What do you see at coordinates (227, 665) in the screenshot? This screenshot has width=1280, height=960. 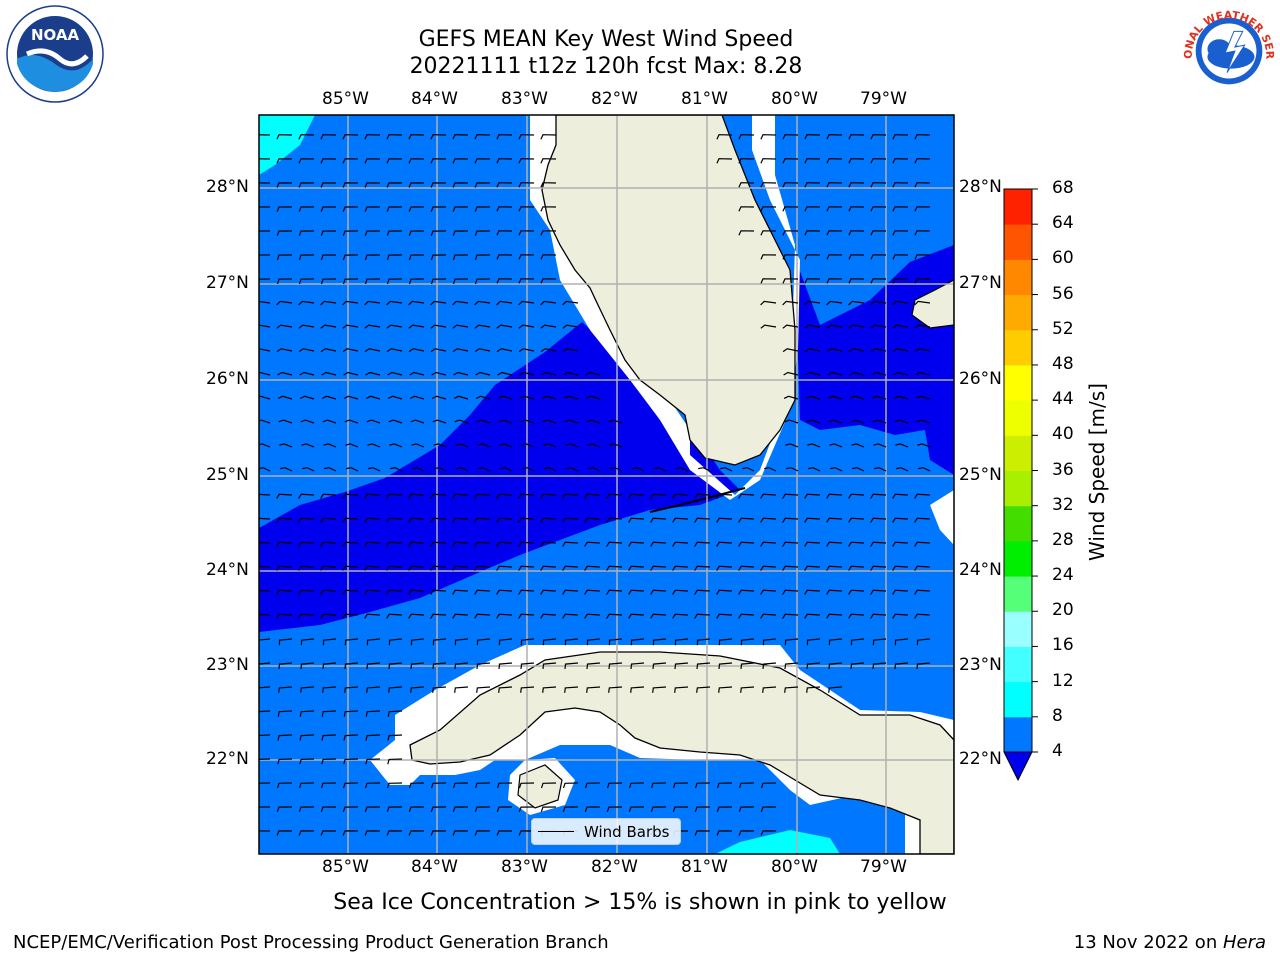 I see `lat-label-left: 23°N` at bounding box center [227, 665].